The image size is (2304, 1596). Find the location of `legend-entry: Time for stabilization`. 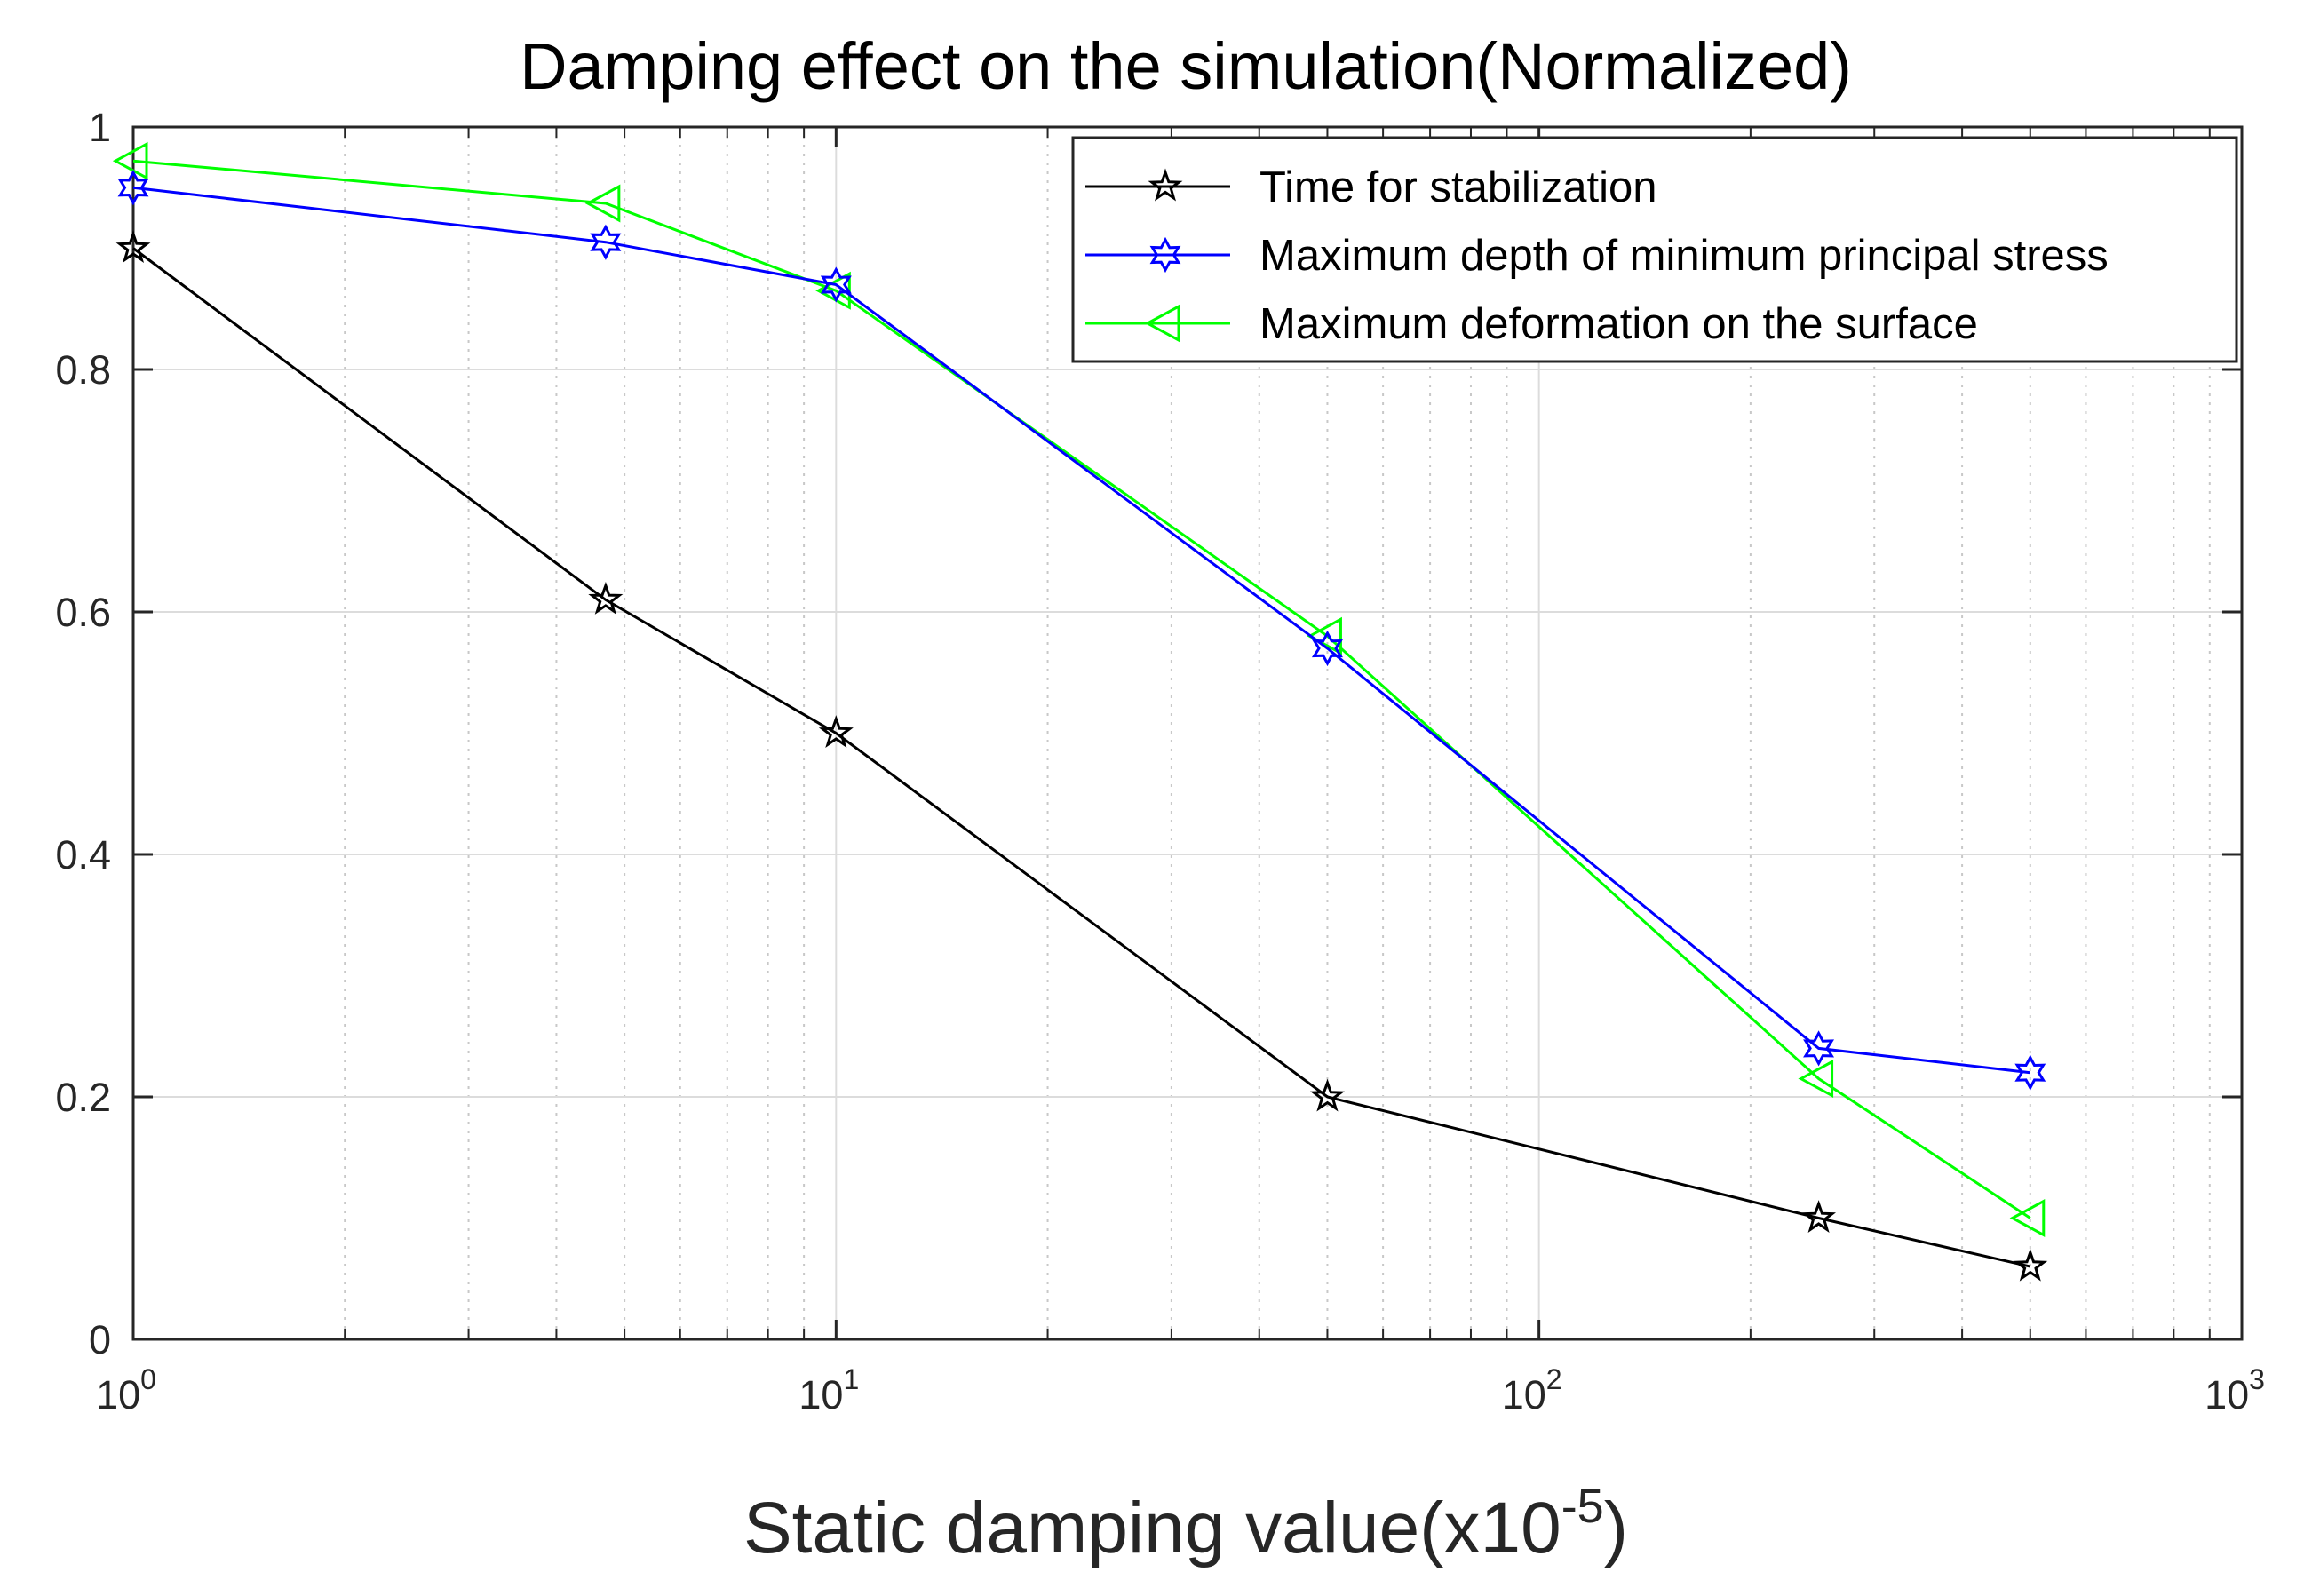

legend-entry: Time for stabilization is located at coordinates (1371, 187).